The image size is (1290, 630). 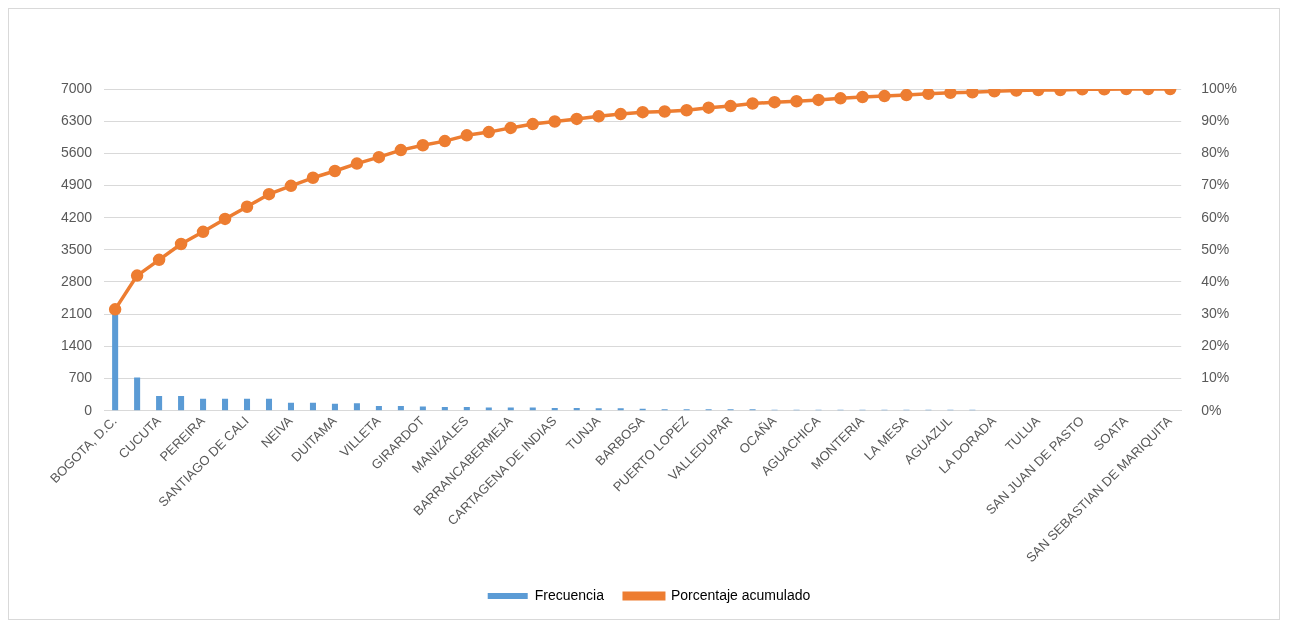 What do you see at coordinates (569, 594) in the screenshot?
I see `legend-label: Frecuencia` at bounding box center [569, 594].